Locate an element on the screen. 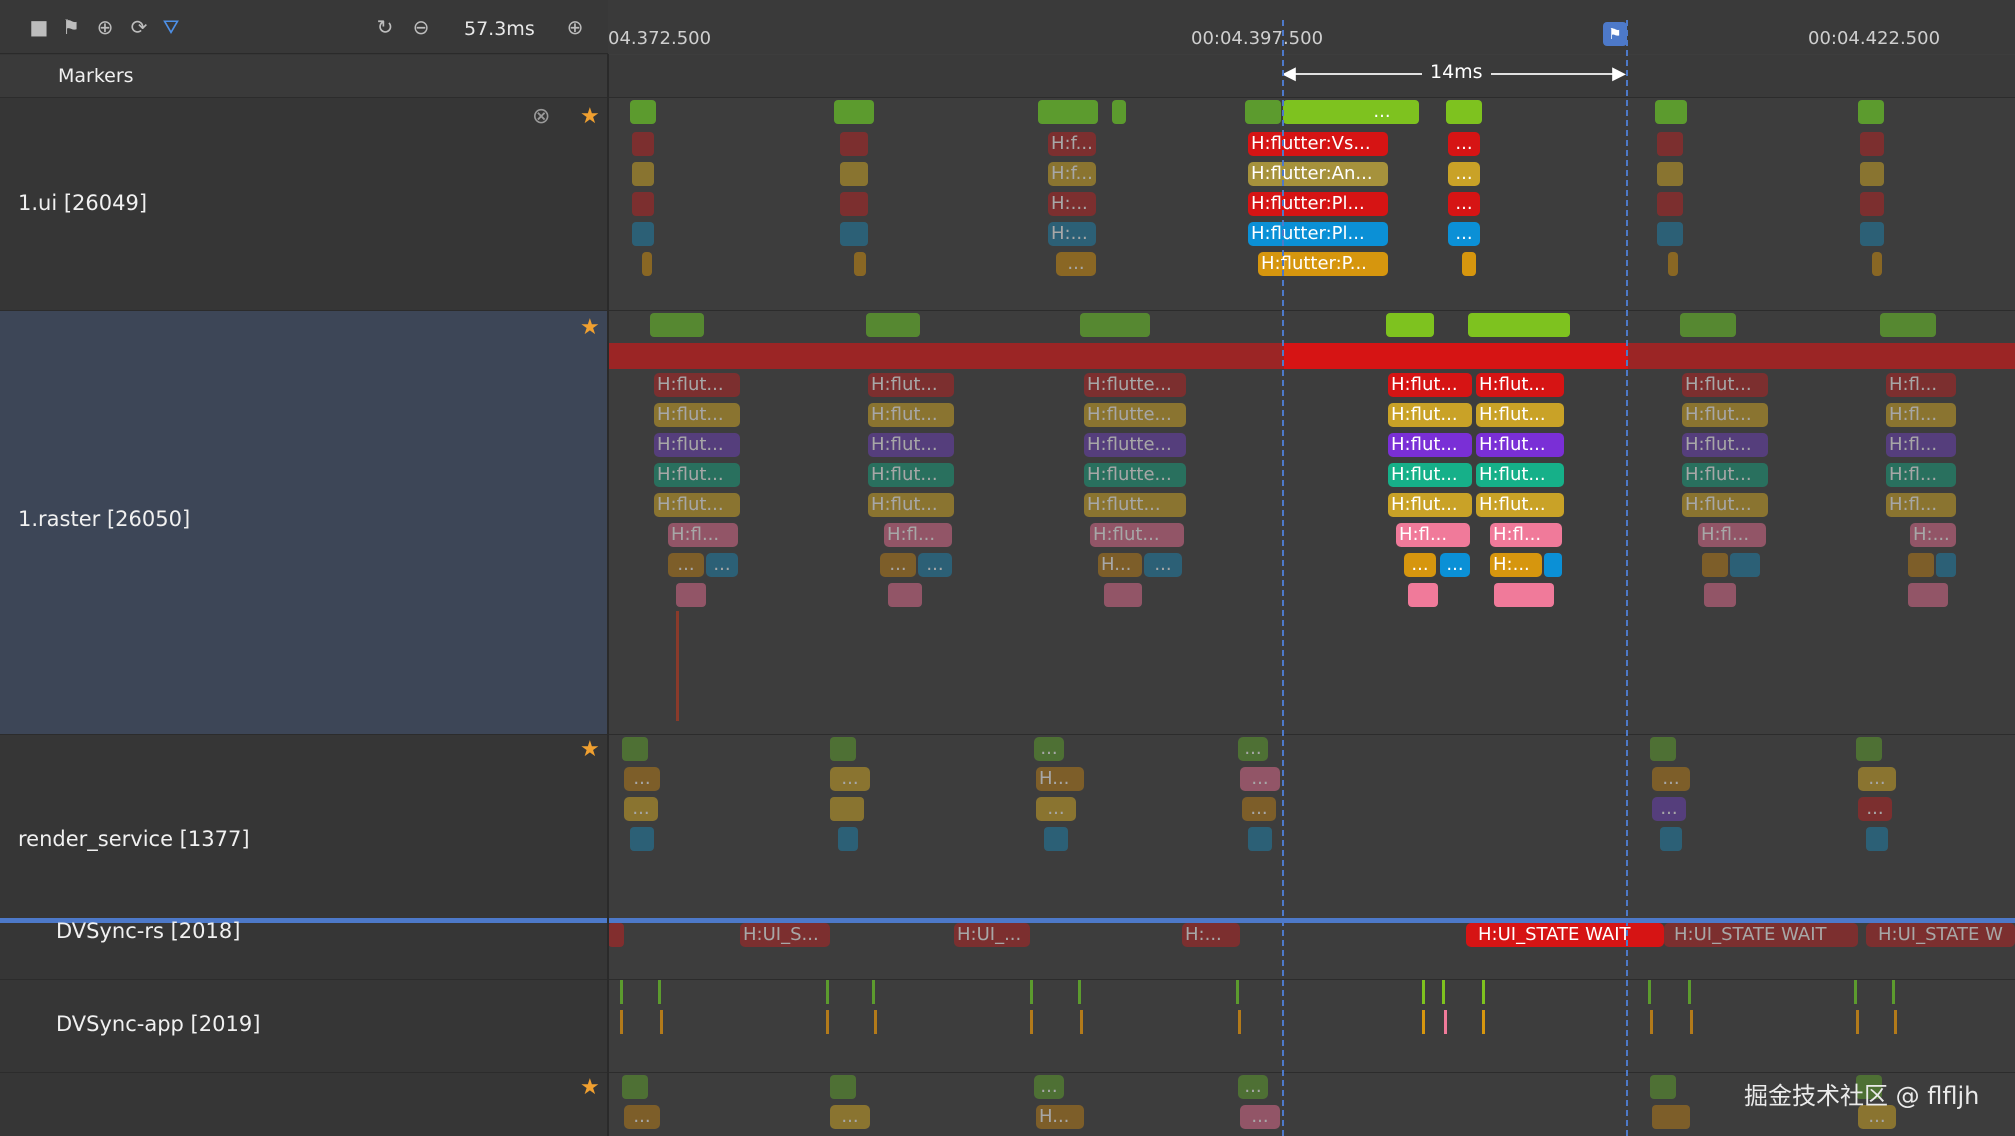 The width and height of the screenshot is (2015, 1136). time-ruler: 04.372.500 00:04.397.500 00:04.422.500 ⚑ is located at coordinates (1311, 27).